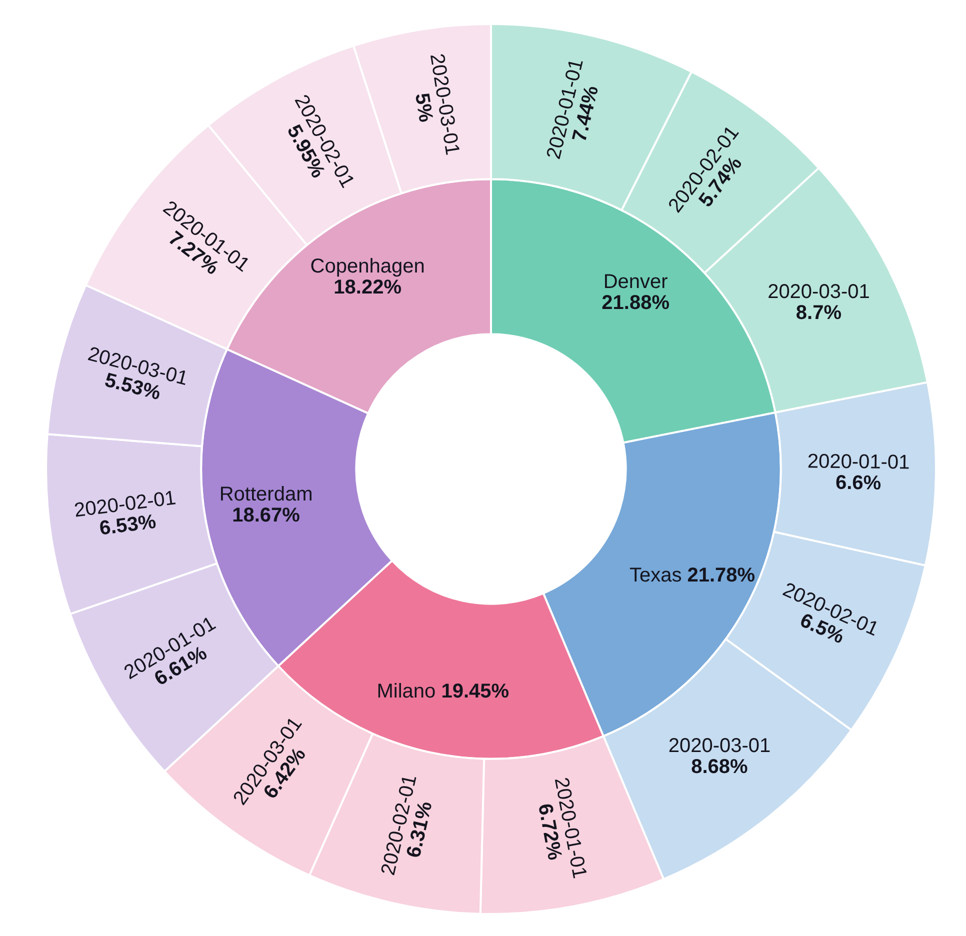 This screenshot has width=966, height=936. Describe the element at coordinates (858, 483) in the screenshot. I see `data-label: 6.6%` at that location.